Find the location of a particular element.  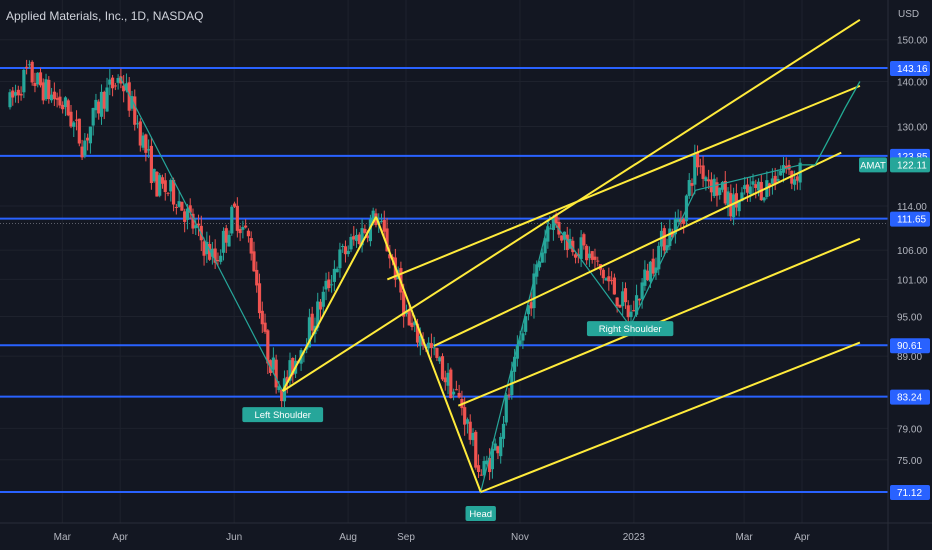

level-tag-label: 90.61 is located at coordinates (909, 346).